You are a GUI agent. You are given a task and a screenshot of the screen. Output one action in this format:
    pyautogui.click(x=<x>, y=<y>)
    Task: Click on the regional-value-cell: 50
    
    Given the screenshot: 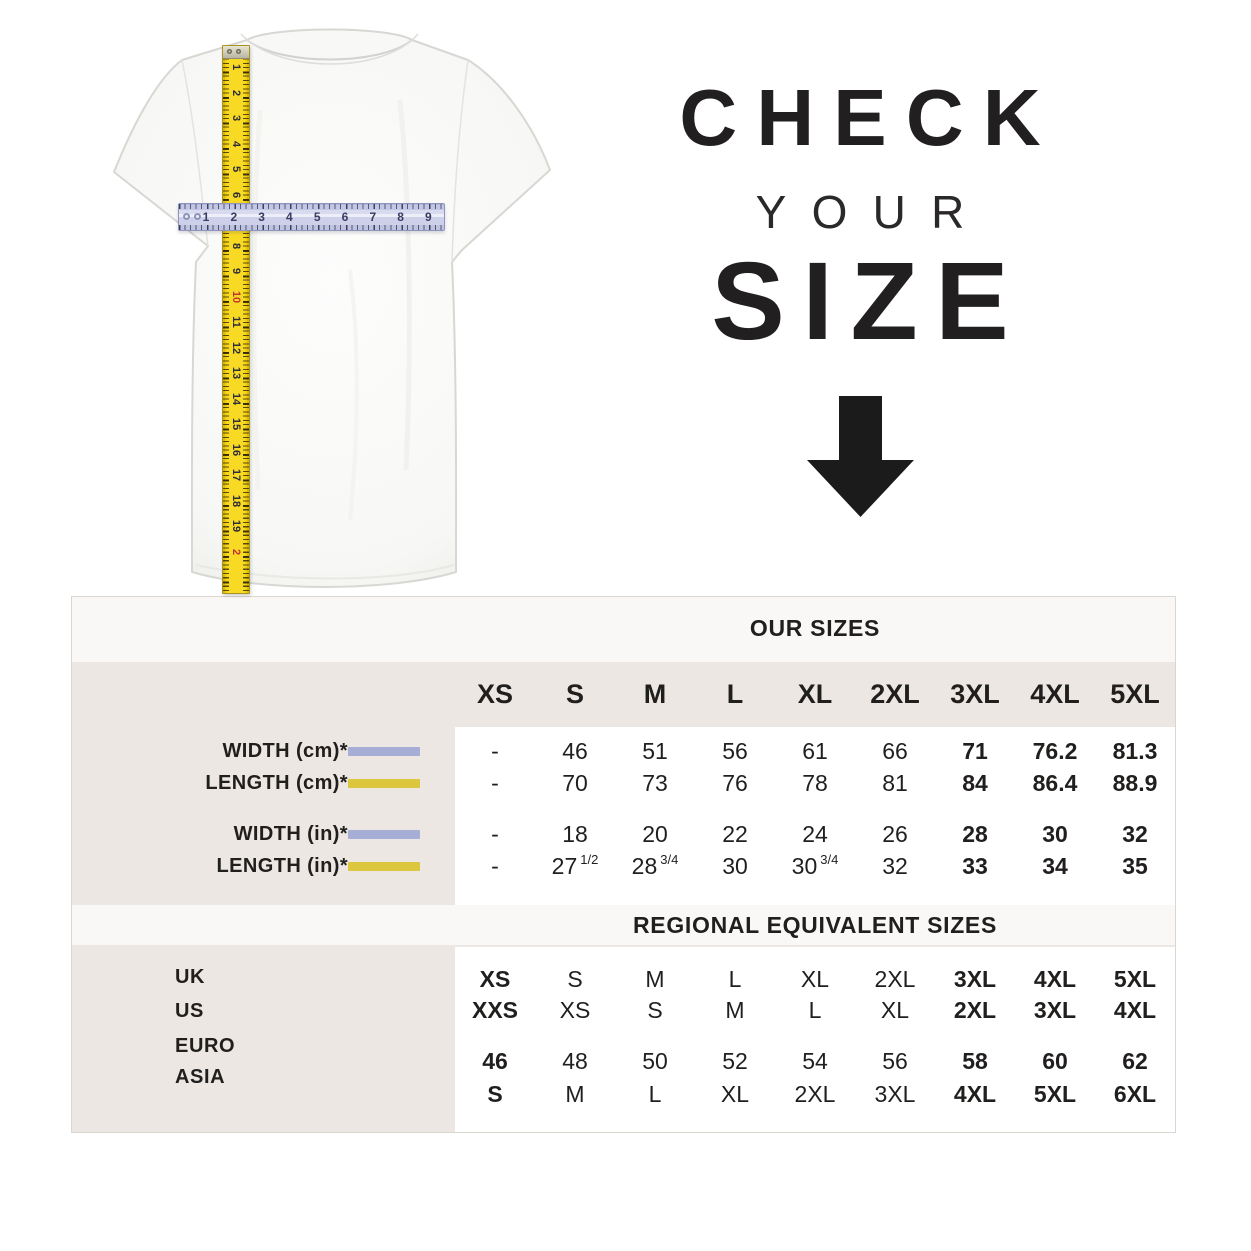 What is the action you would take?
    pyautogui.click(x=655, y=1060)
    